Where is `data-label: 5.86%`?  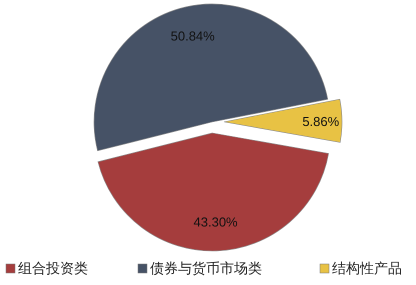 data-label: 5.86% is located at coordinates (321, 121).